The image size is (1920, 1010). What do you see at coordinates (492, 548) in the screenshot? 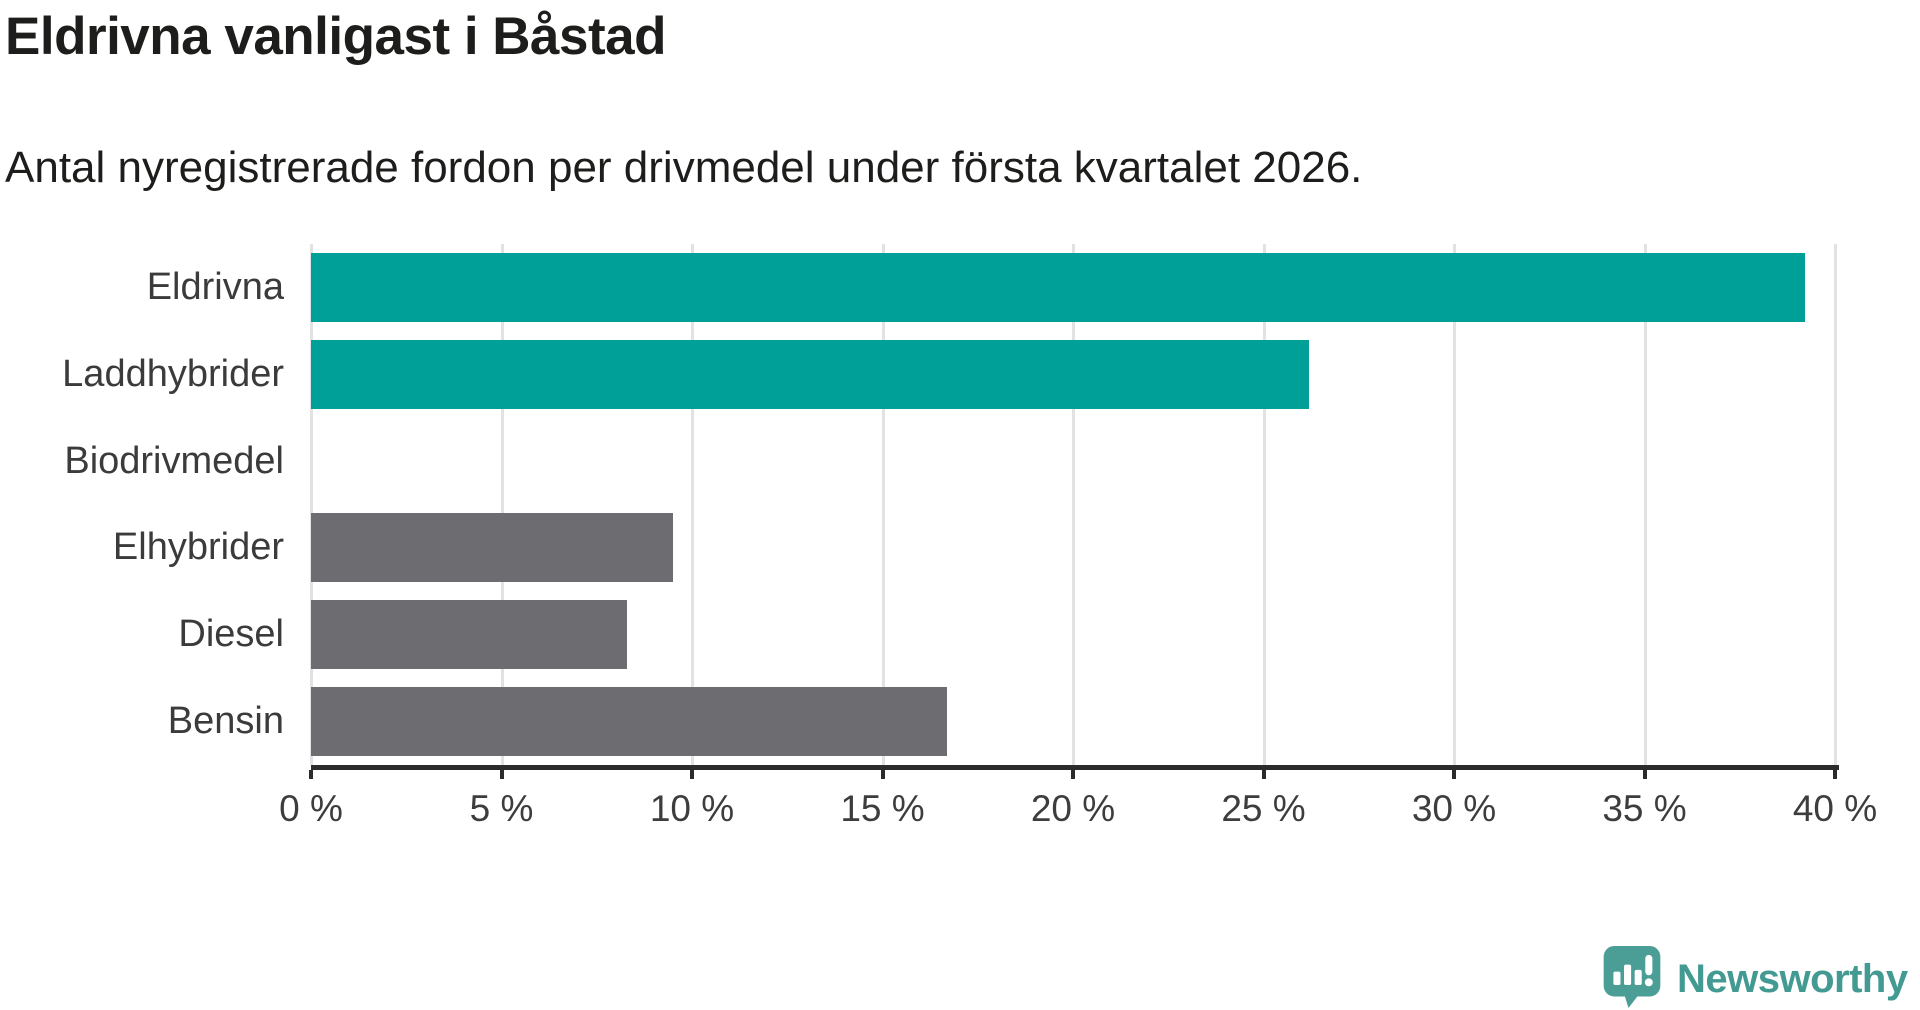
I see `bar-elhybrider` at bounding box center [492, 548].